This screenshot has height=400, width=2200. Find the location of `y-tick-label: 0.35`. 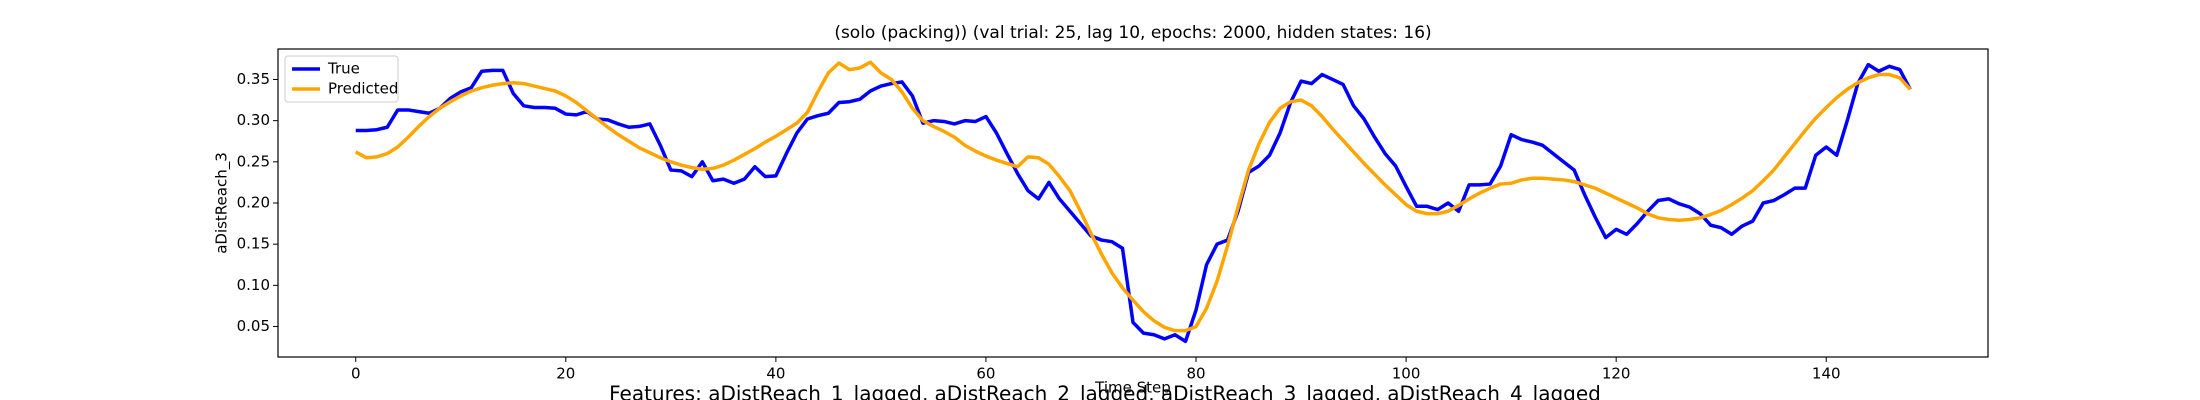

y-tick-label: 0.35 is located at coordinates (253, 79).